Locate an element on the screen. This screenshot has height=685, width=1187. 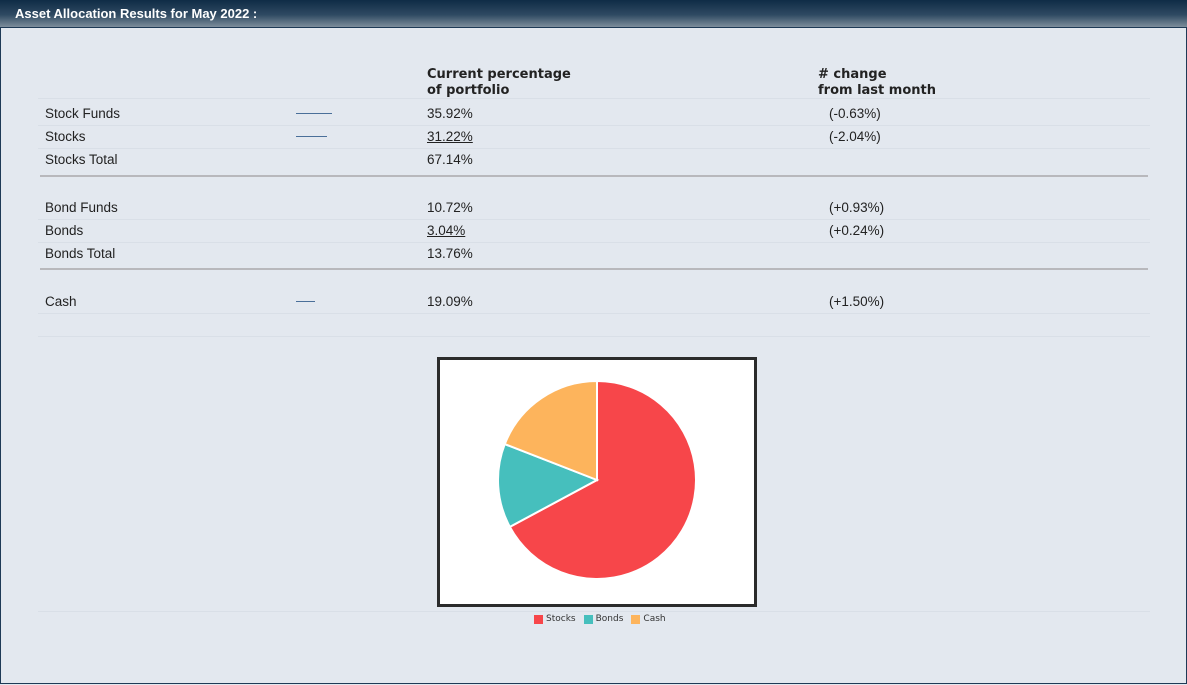
row-change: (-2.04%) is located at coordinates (855, 136).